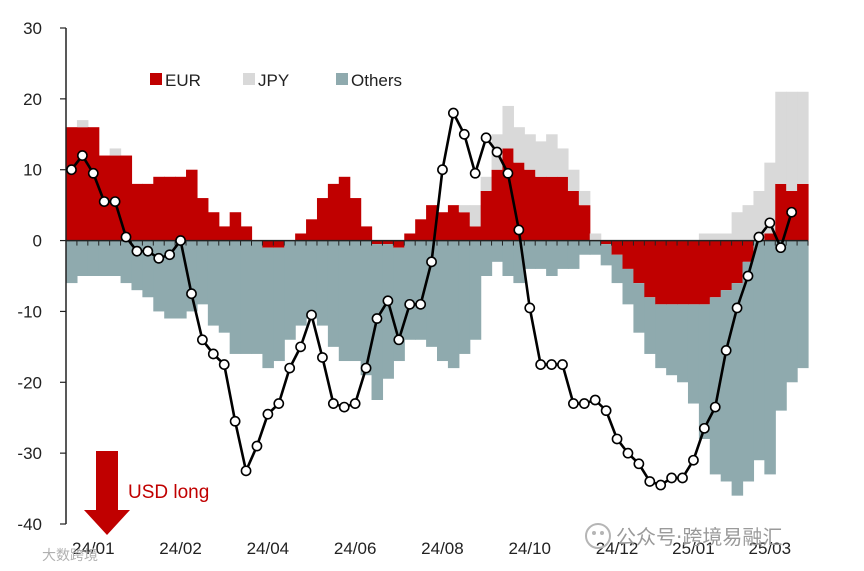 The height and width of the screenshot is (571, 864). Describe the element at coordinates (183, 80) in the screenshot. I see `legend-label-eur: EUR` at that location.